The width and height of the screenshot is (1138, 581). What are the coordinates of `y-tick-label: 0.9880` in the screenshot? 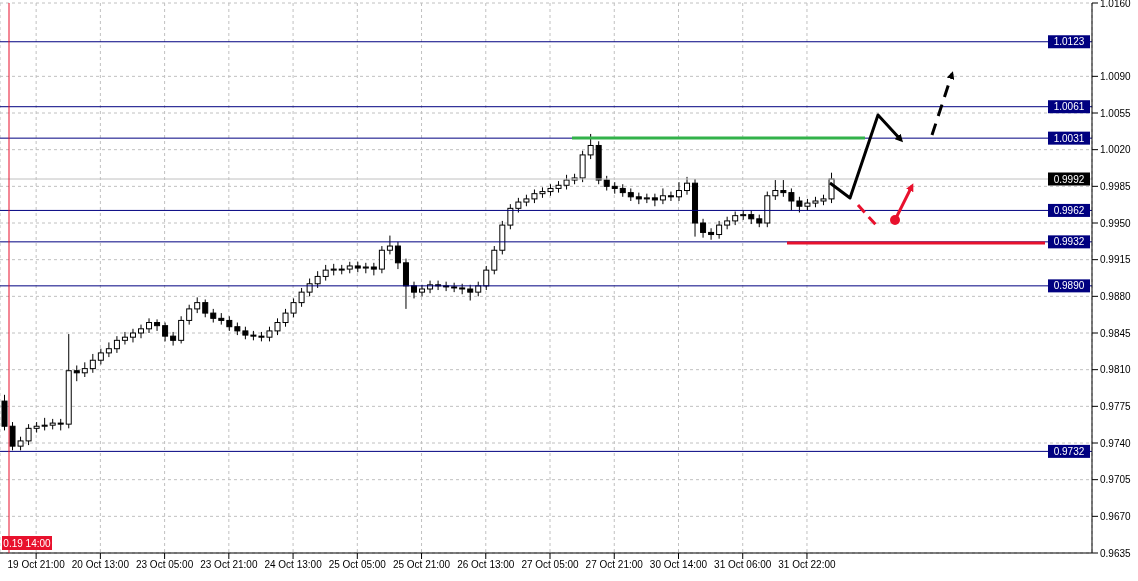 It's located at (1116, 296).